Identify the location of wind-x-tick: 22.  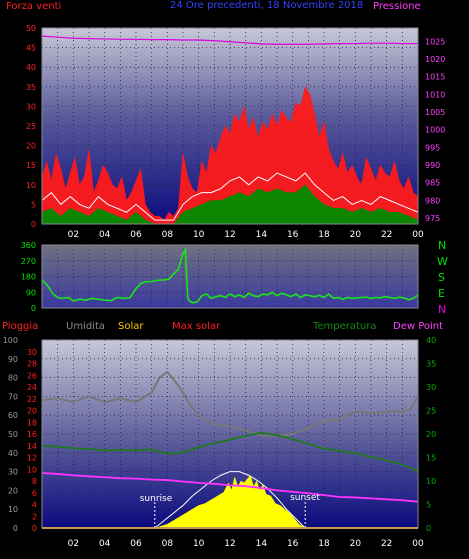
(386, 235).